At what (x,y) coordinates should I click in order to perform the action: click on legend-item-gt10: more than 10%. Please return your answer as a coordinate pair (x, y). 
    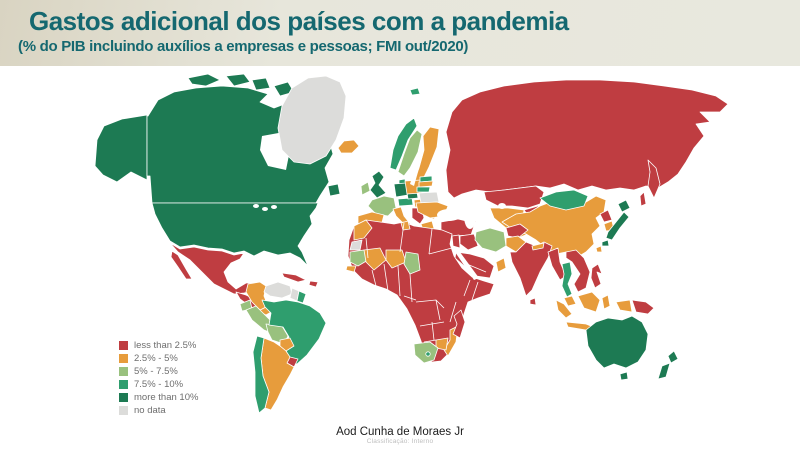
    Looking at the image, I should click on (159, 397).